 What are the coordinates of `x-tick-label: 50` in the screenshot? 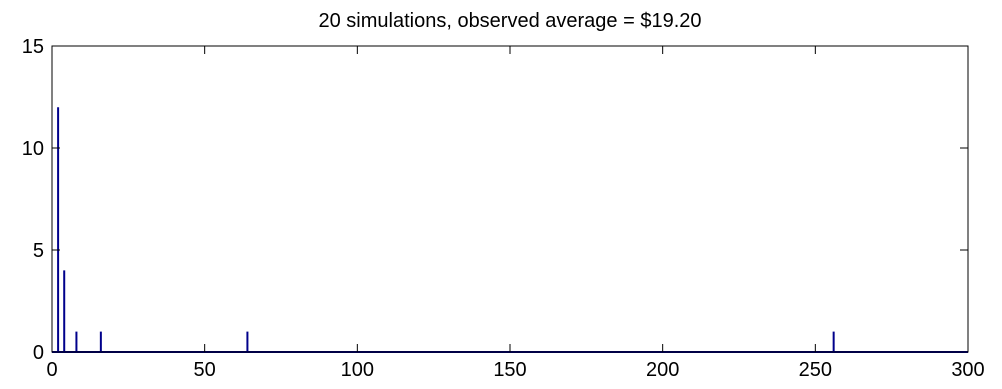 It's located at (205, 370).